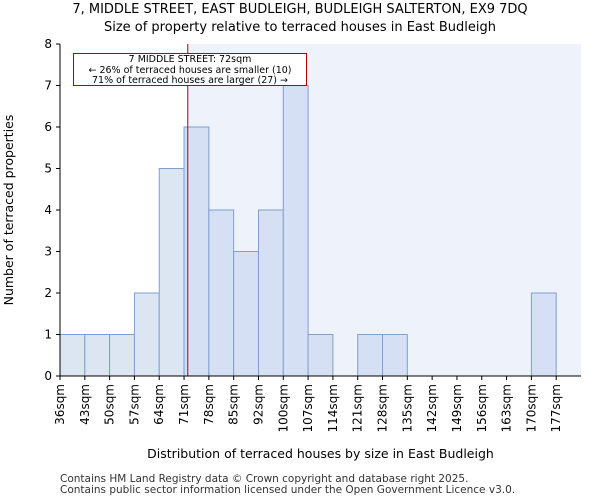  Describe the element at coordinates (308, 408) in the screenshot. I see `x-tick-label: 107sqm` at that location.